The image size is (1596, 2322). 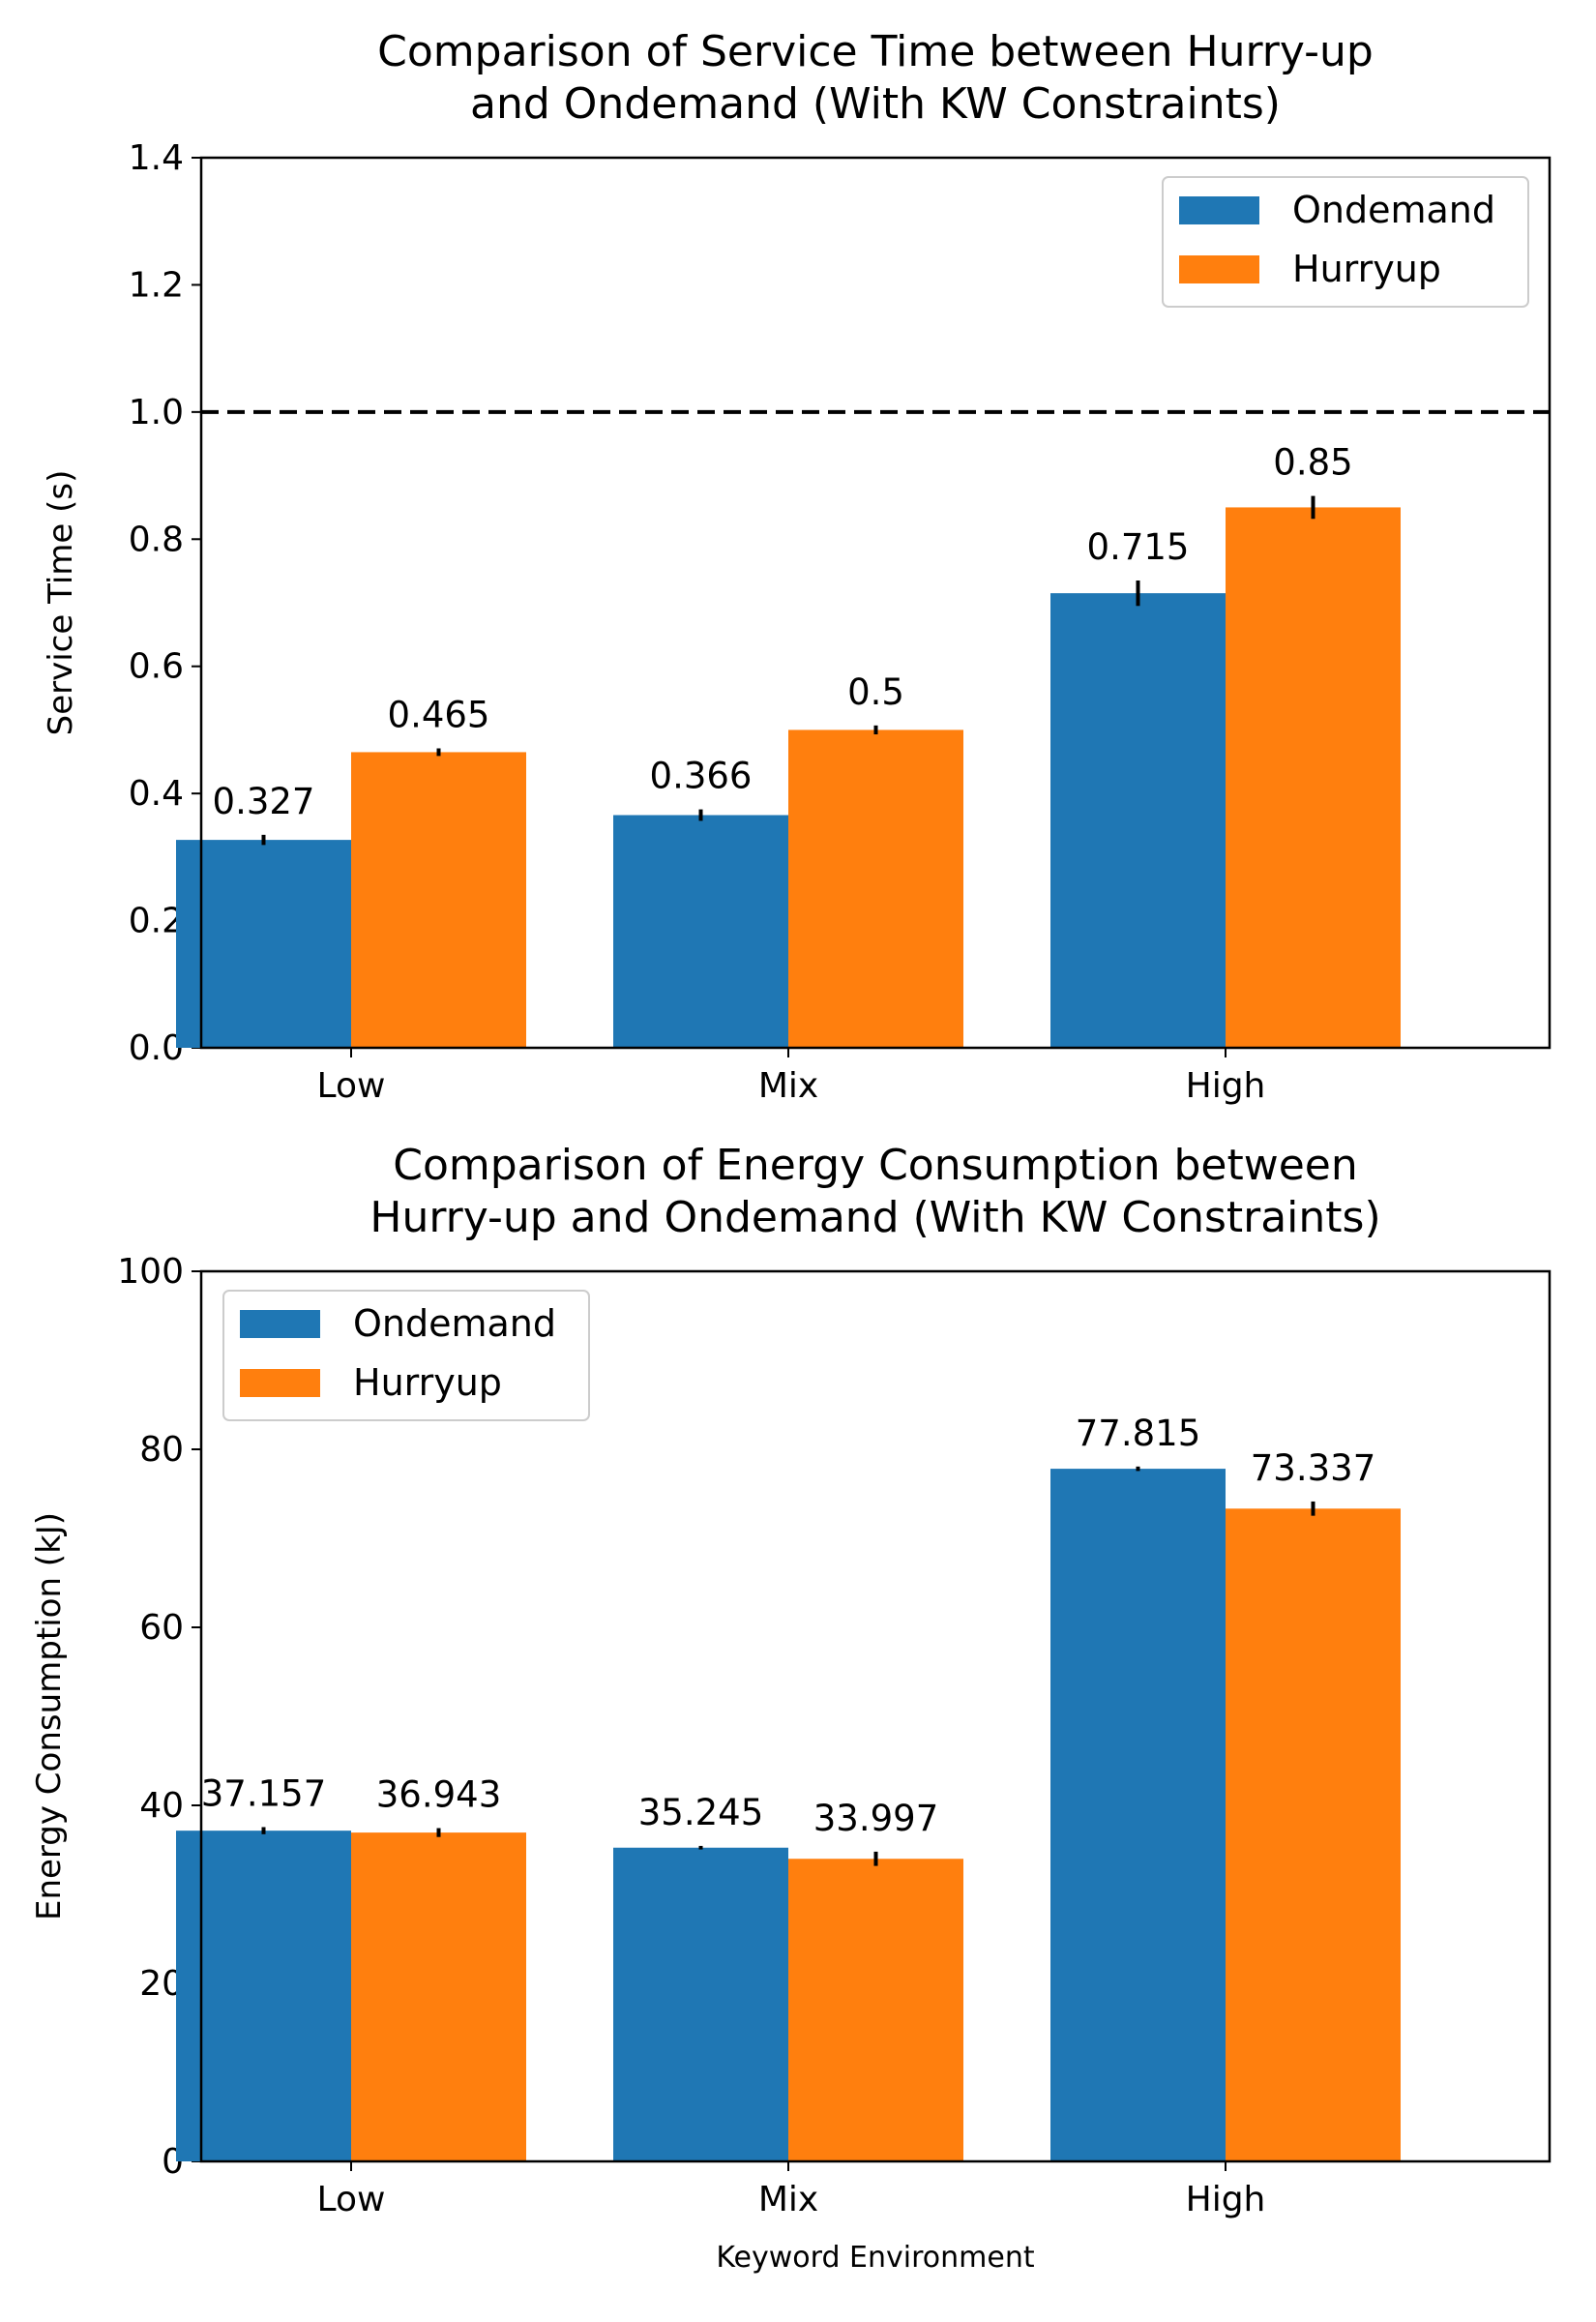 I want to click on y-tick-label: 1.4, so click(x=156, y=158).